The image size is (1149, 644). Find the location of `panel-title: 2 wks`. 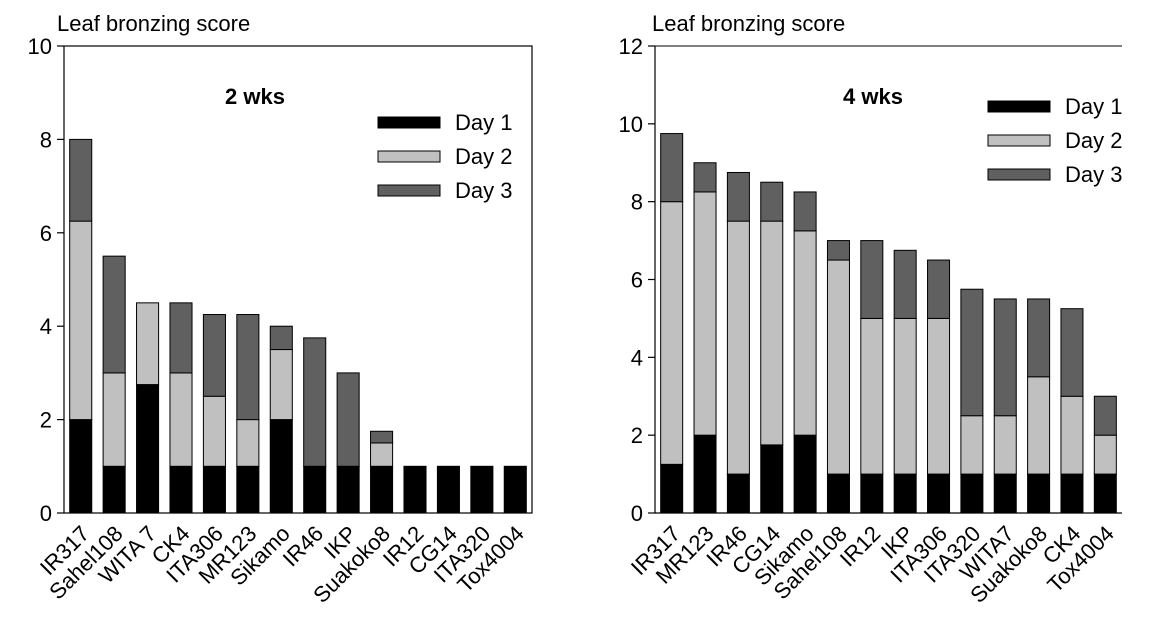

panel-title: 2 wks is located at coordinates (255, 96).